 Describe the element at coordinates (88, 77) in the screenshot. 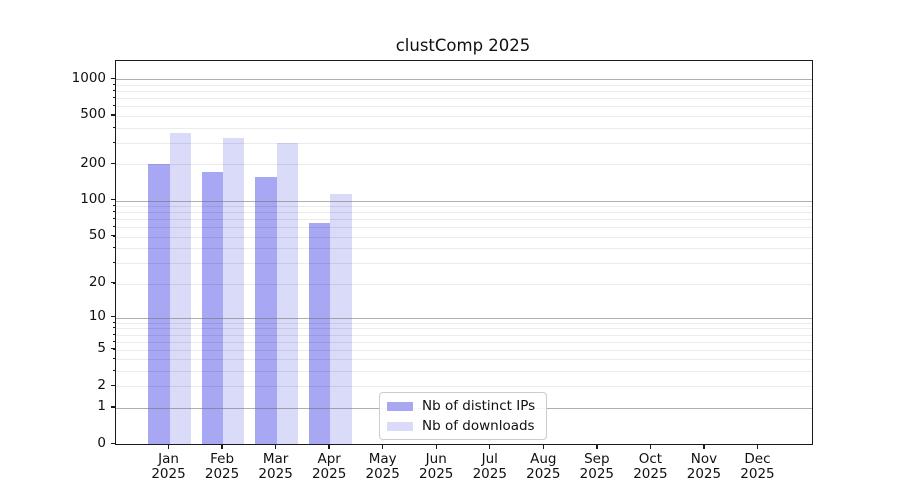

I see `y-tick-label: 1000` at that location.